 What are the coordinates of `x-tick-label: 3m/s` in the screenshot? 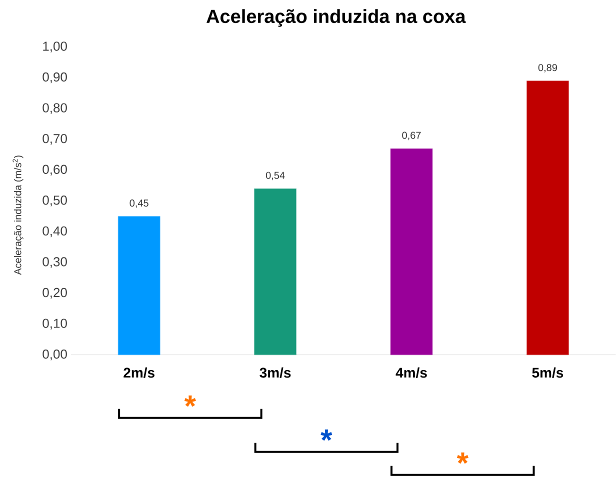 It's located at (275, 372).